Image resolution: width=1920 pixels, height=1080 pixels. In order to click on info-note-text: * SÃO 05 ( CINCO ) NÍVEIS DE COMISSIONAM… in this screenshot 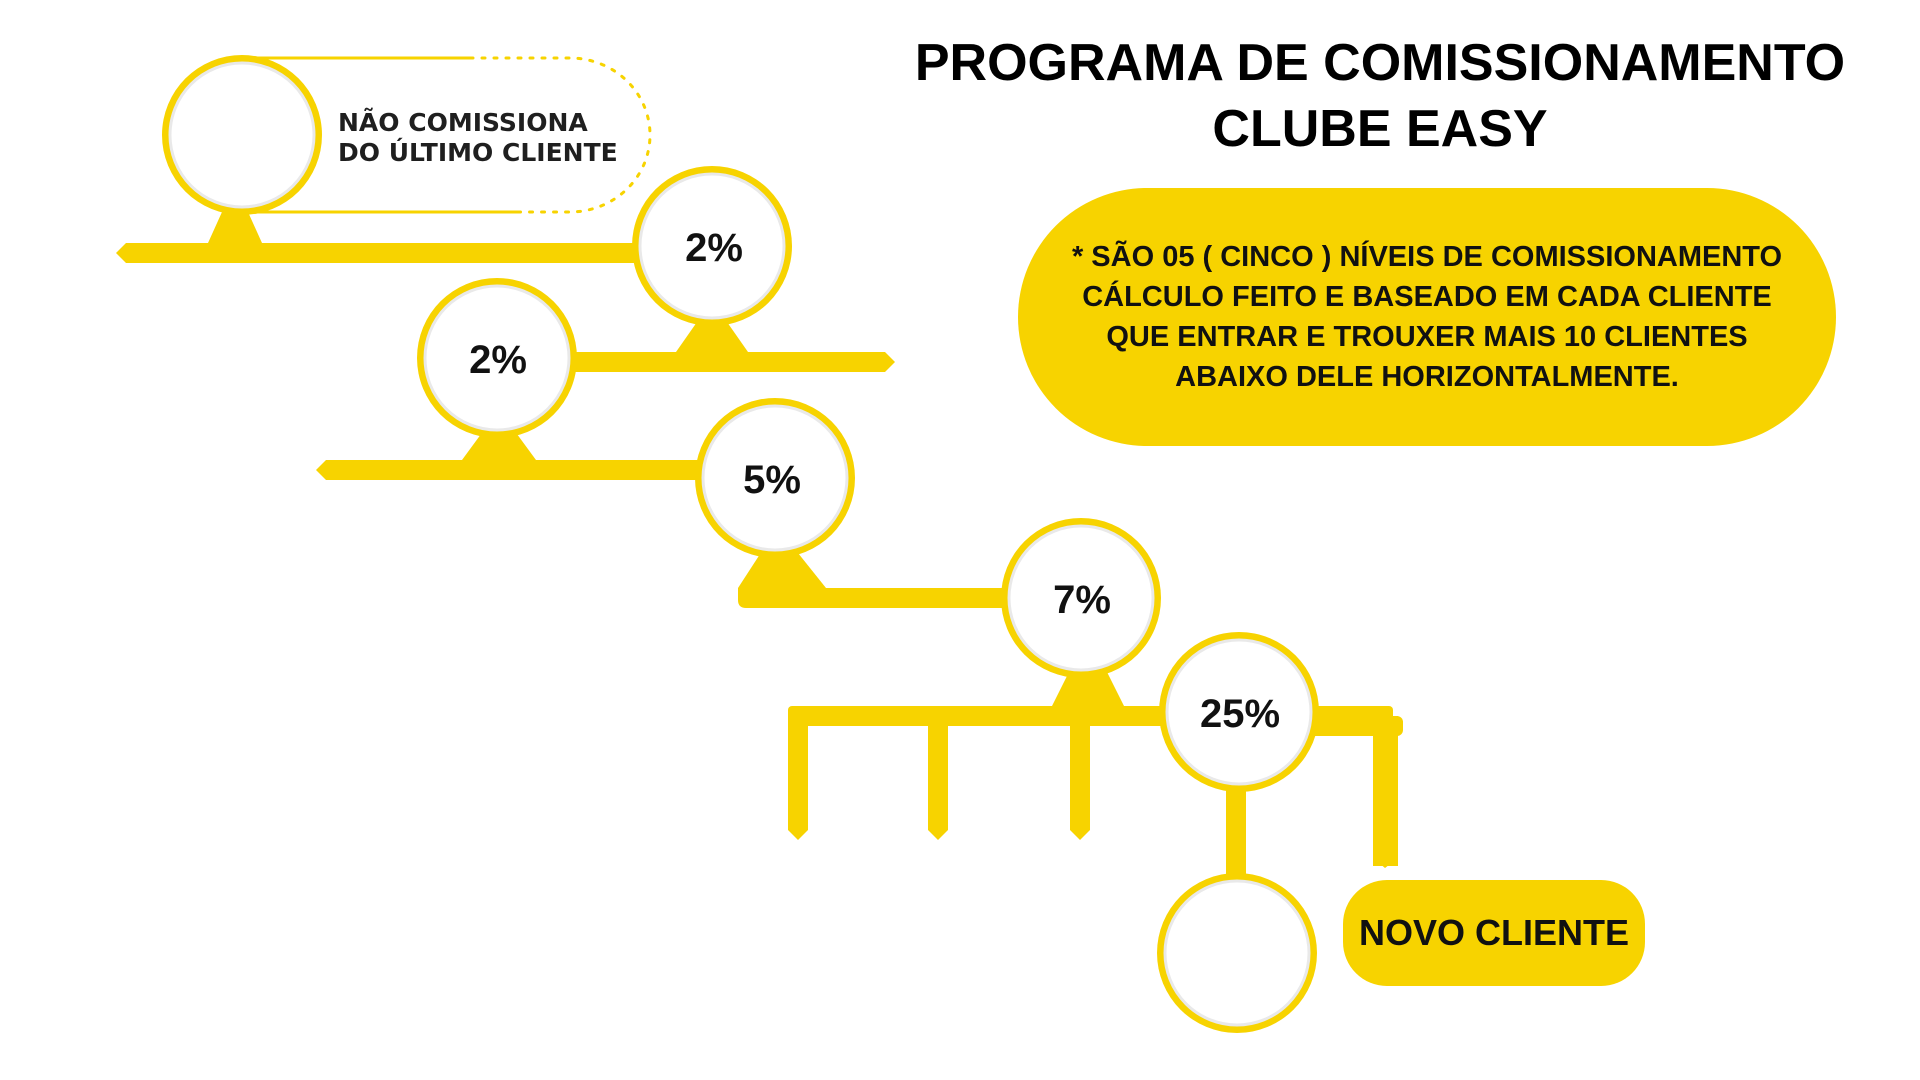, I will do `click(1427, 317)`.